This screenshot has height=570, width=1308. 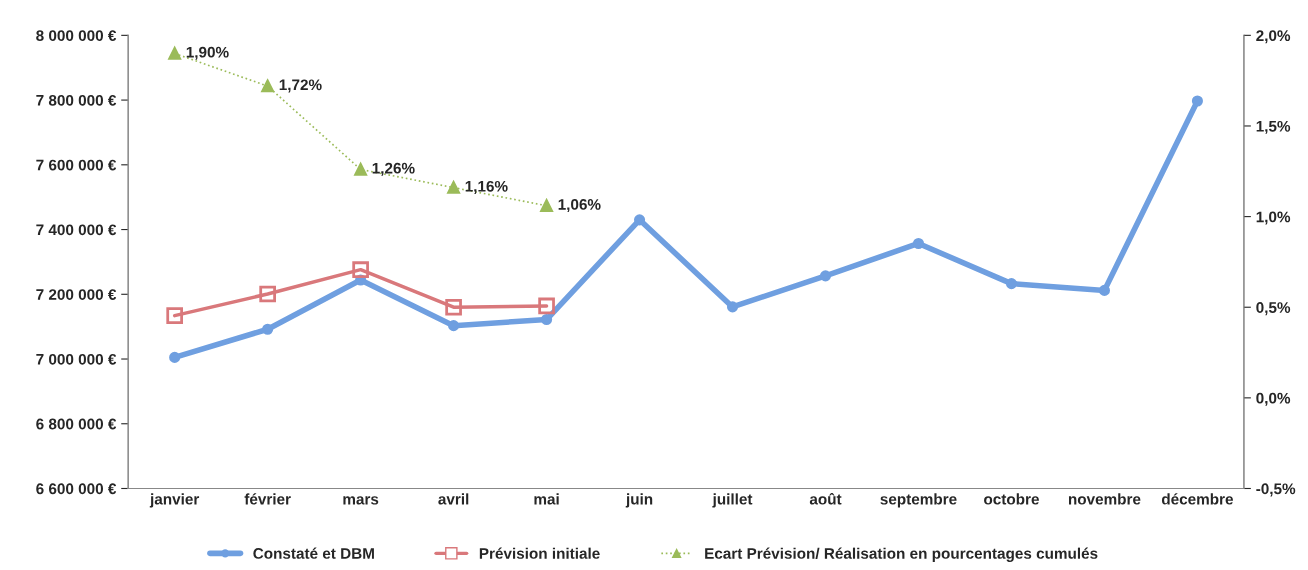 What do you see at coordinates (393, 169) in the screenshot?
I see `data-label: 1,26%` at bounding box center [393, 169].